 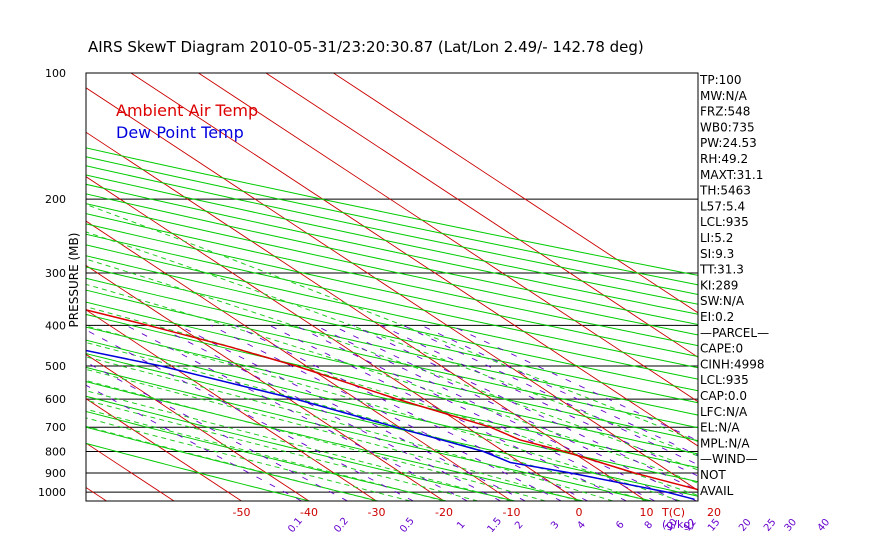 What do you see at coordinates (717, 491) in the screenshot?
I see `index-26: AVAIL` at bounding box center [717, 491].